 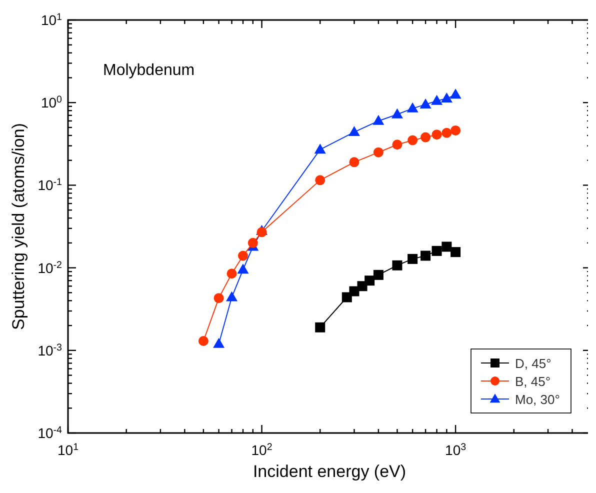 What do you see at coordinates (50, 432) in the screenshot?
I see `y-tick-label: 10$^{-4}$` at bounding box center [50, 432].